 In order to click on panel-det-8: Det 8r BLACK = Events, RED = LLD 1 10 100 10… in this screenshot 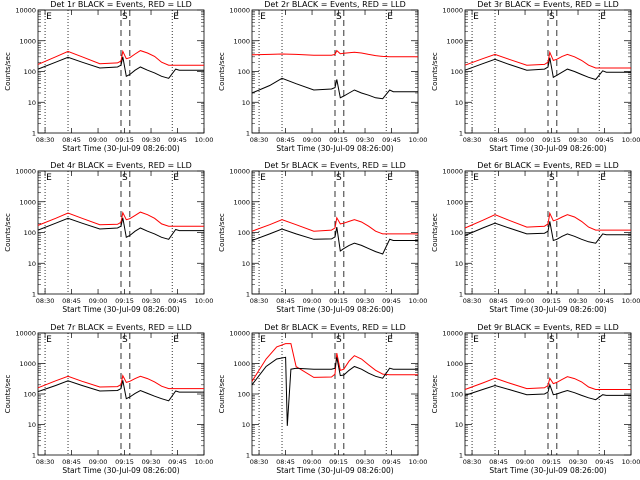, I will do `click(322, 399)`.